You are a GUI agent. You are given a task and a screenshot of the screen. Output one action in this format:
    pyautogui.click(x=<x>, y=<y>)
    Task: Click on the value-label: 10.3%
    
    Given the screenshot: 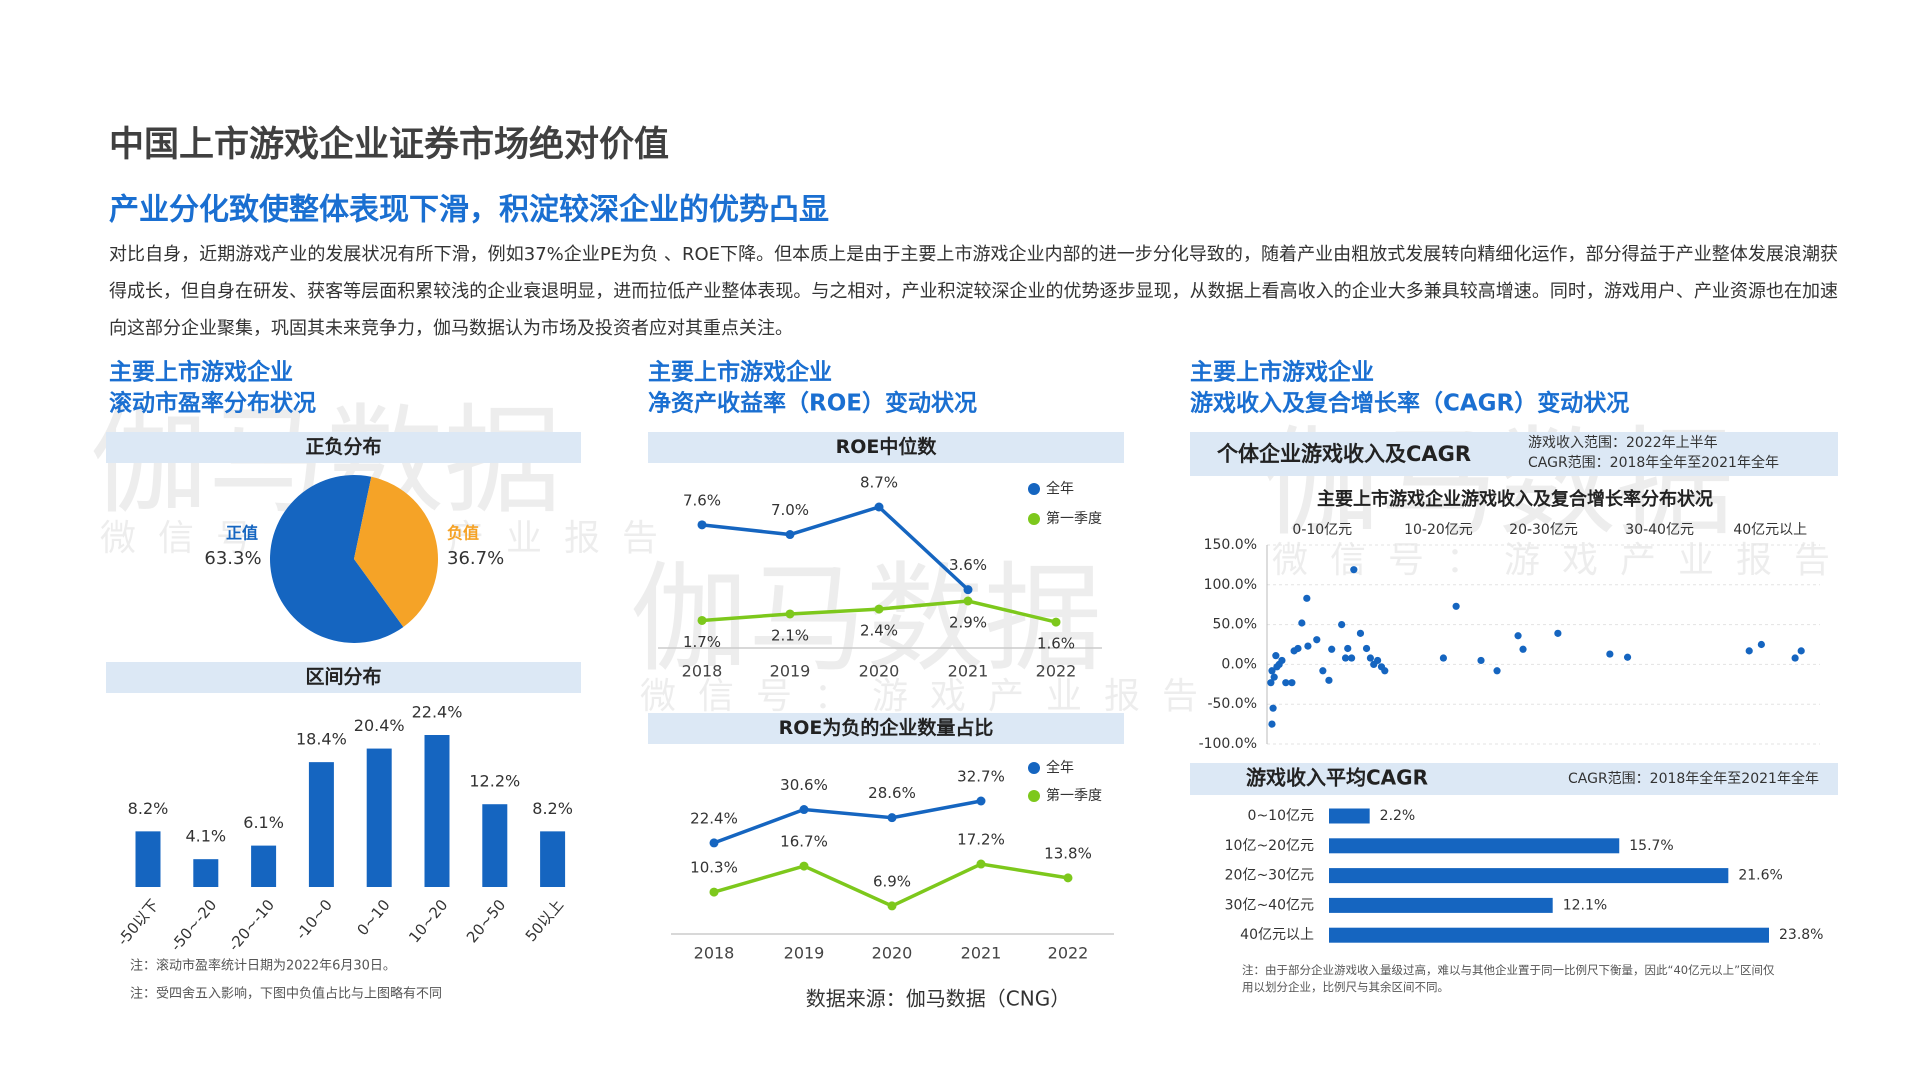 What is the action you would take?
    pyautogui.click(x=714, y=868)
    